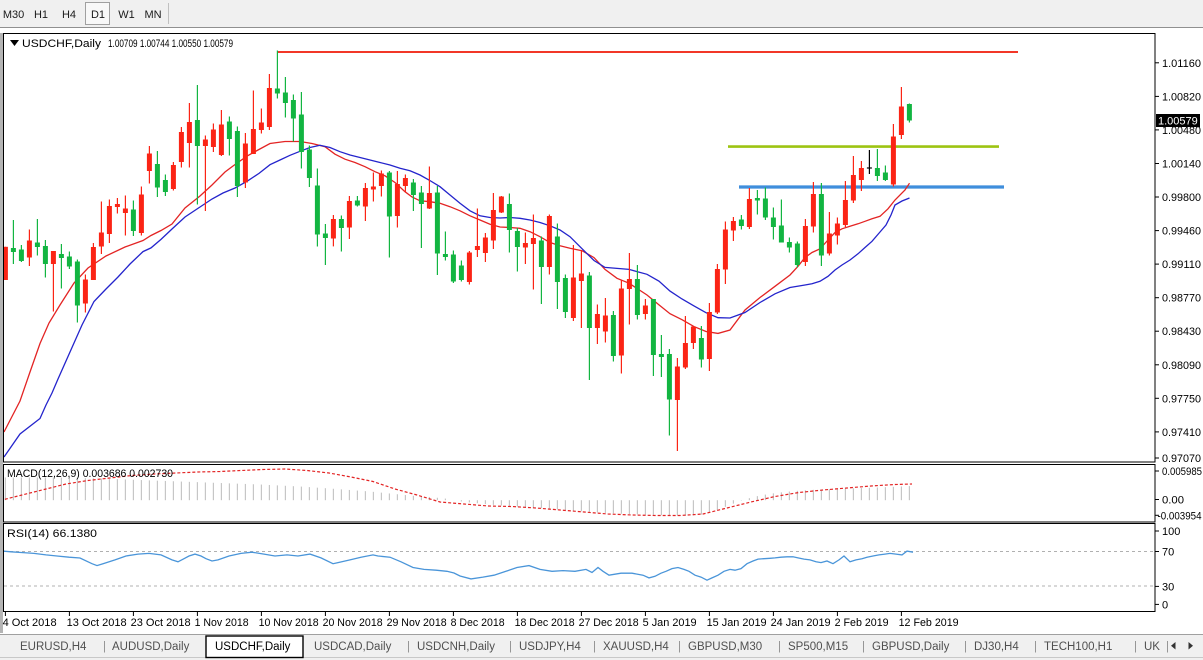  What do you see at coordinates (1171, 532) in the screenshot?
I see `svg-text: 100` at bounding box center [1171, 532].